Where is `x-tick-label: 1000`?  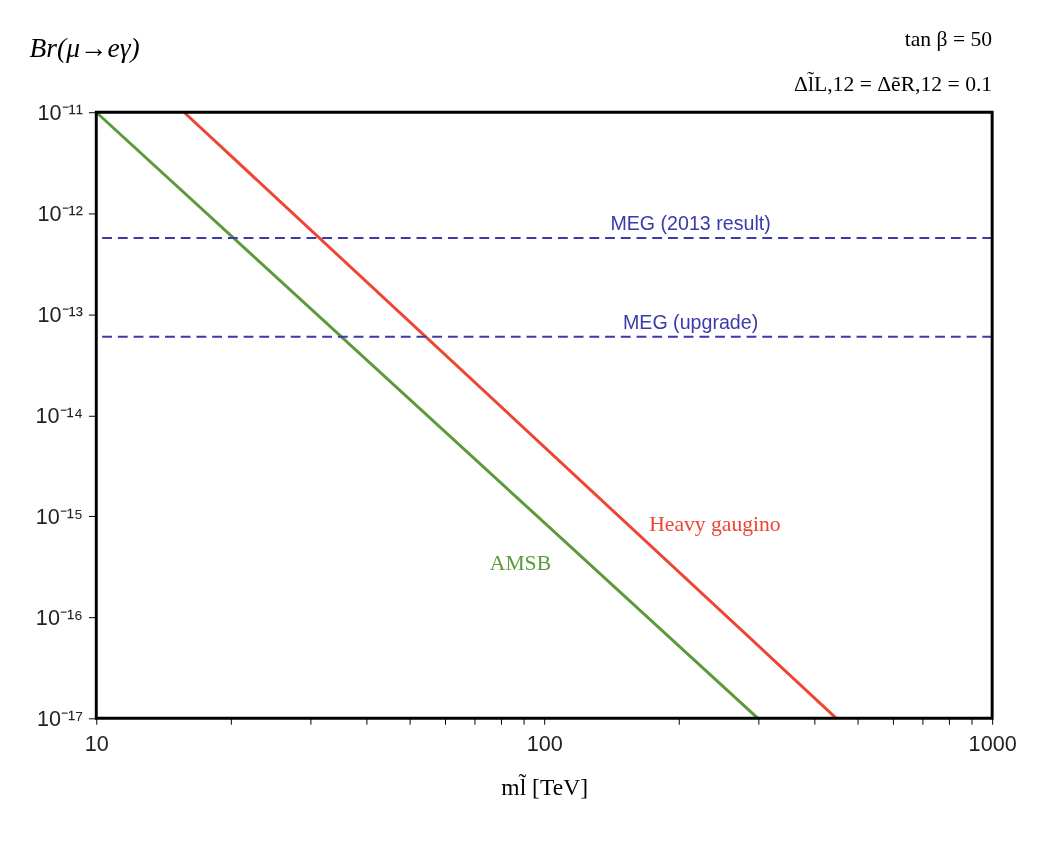 x-tick-label: 1000 is located at coordinates (992, 744).